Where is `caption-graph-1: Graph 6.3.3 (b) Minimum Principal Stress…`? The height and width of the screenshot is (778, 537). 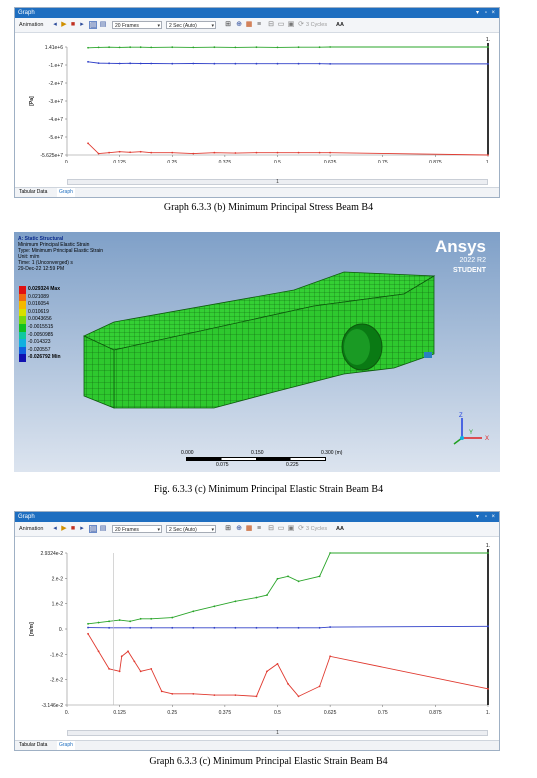 caption-graph-1: Graph 6.3.3 (b) Minimum Principal Stress… is located at coordinates (268, 207).